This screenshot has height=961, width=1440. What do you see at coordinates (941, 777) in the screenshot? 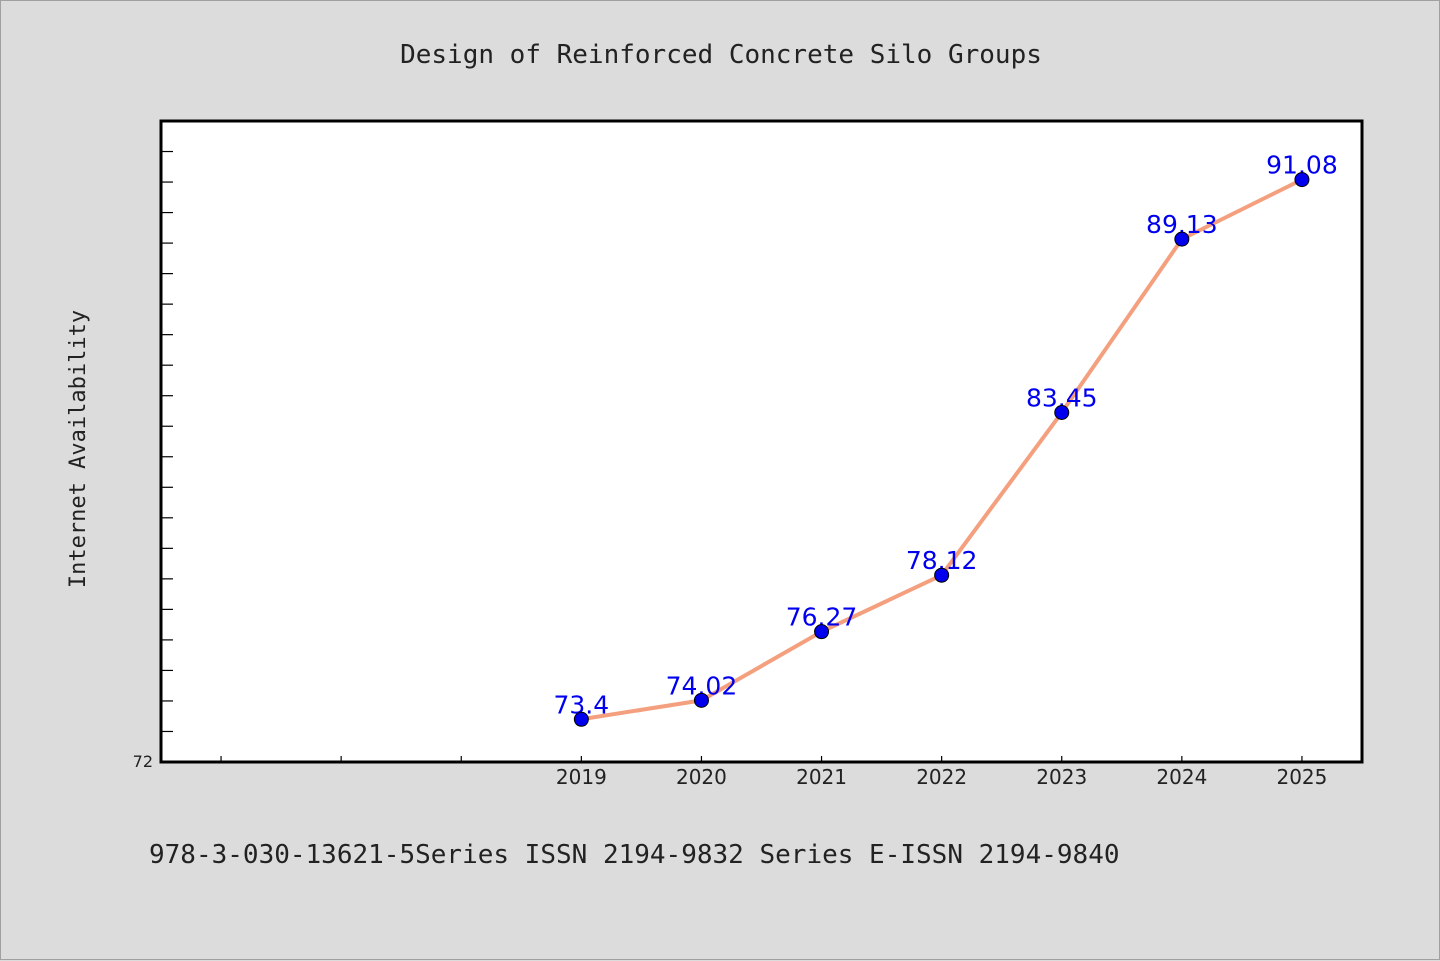
I see `x-tick-label: 2022` at bounding box center [941, 777].